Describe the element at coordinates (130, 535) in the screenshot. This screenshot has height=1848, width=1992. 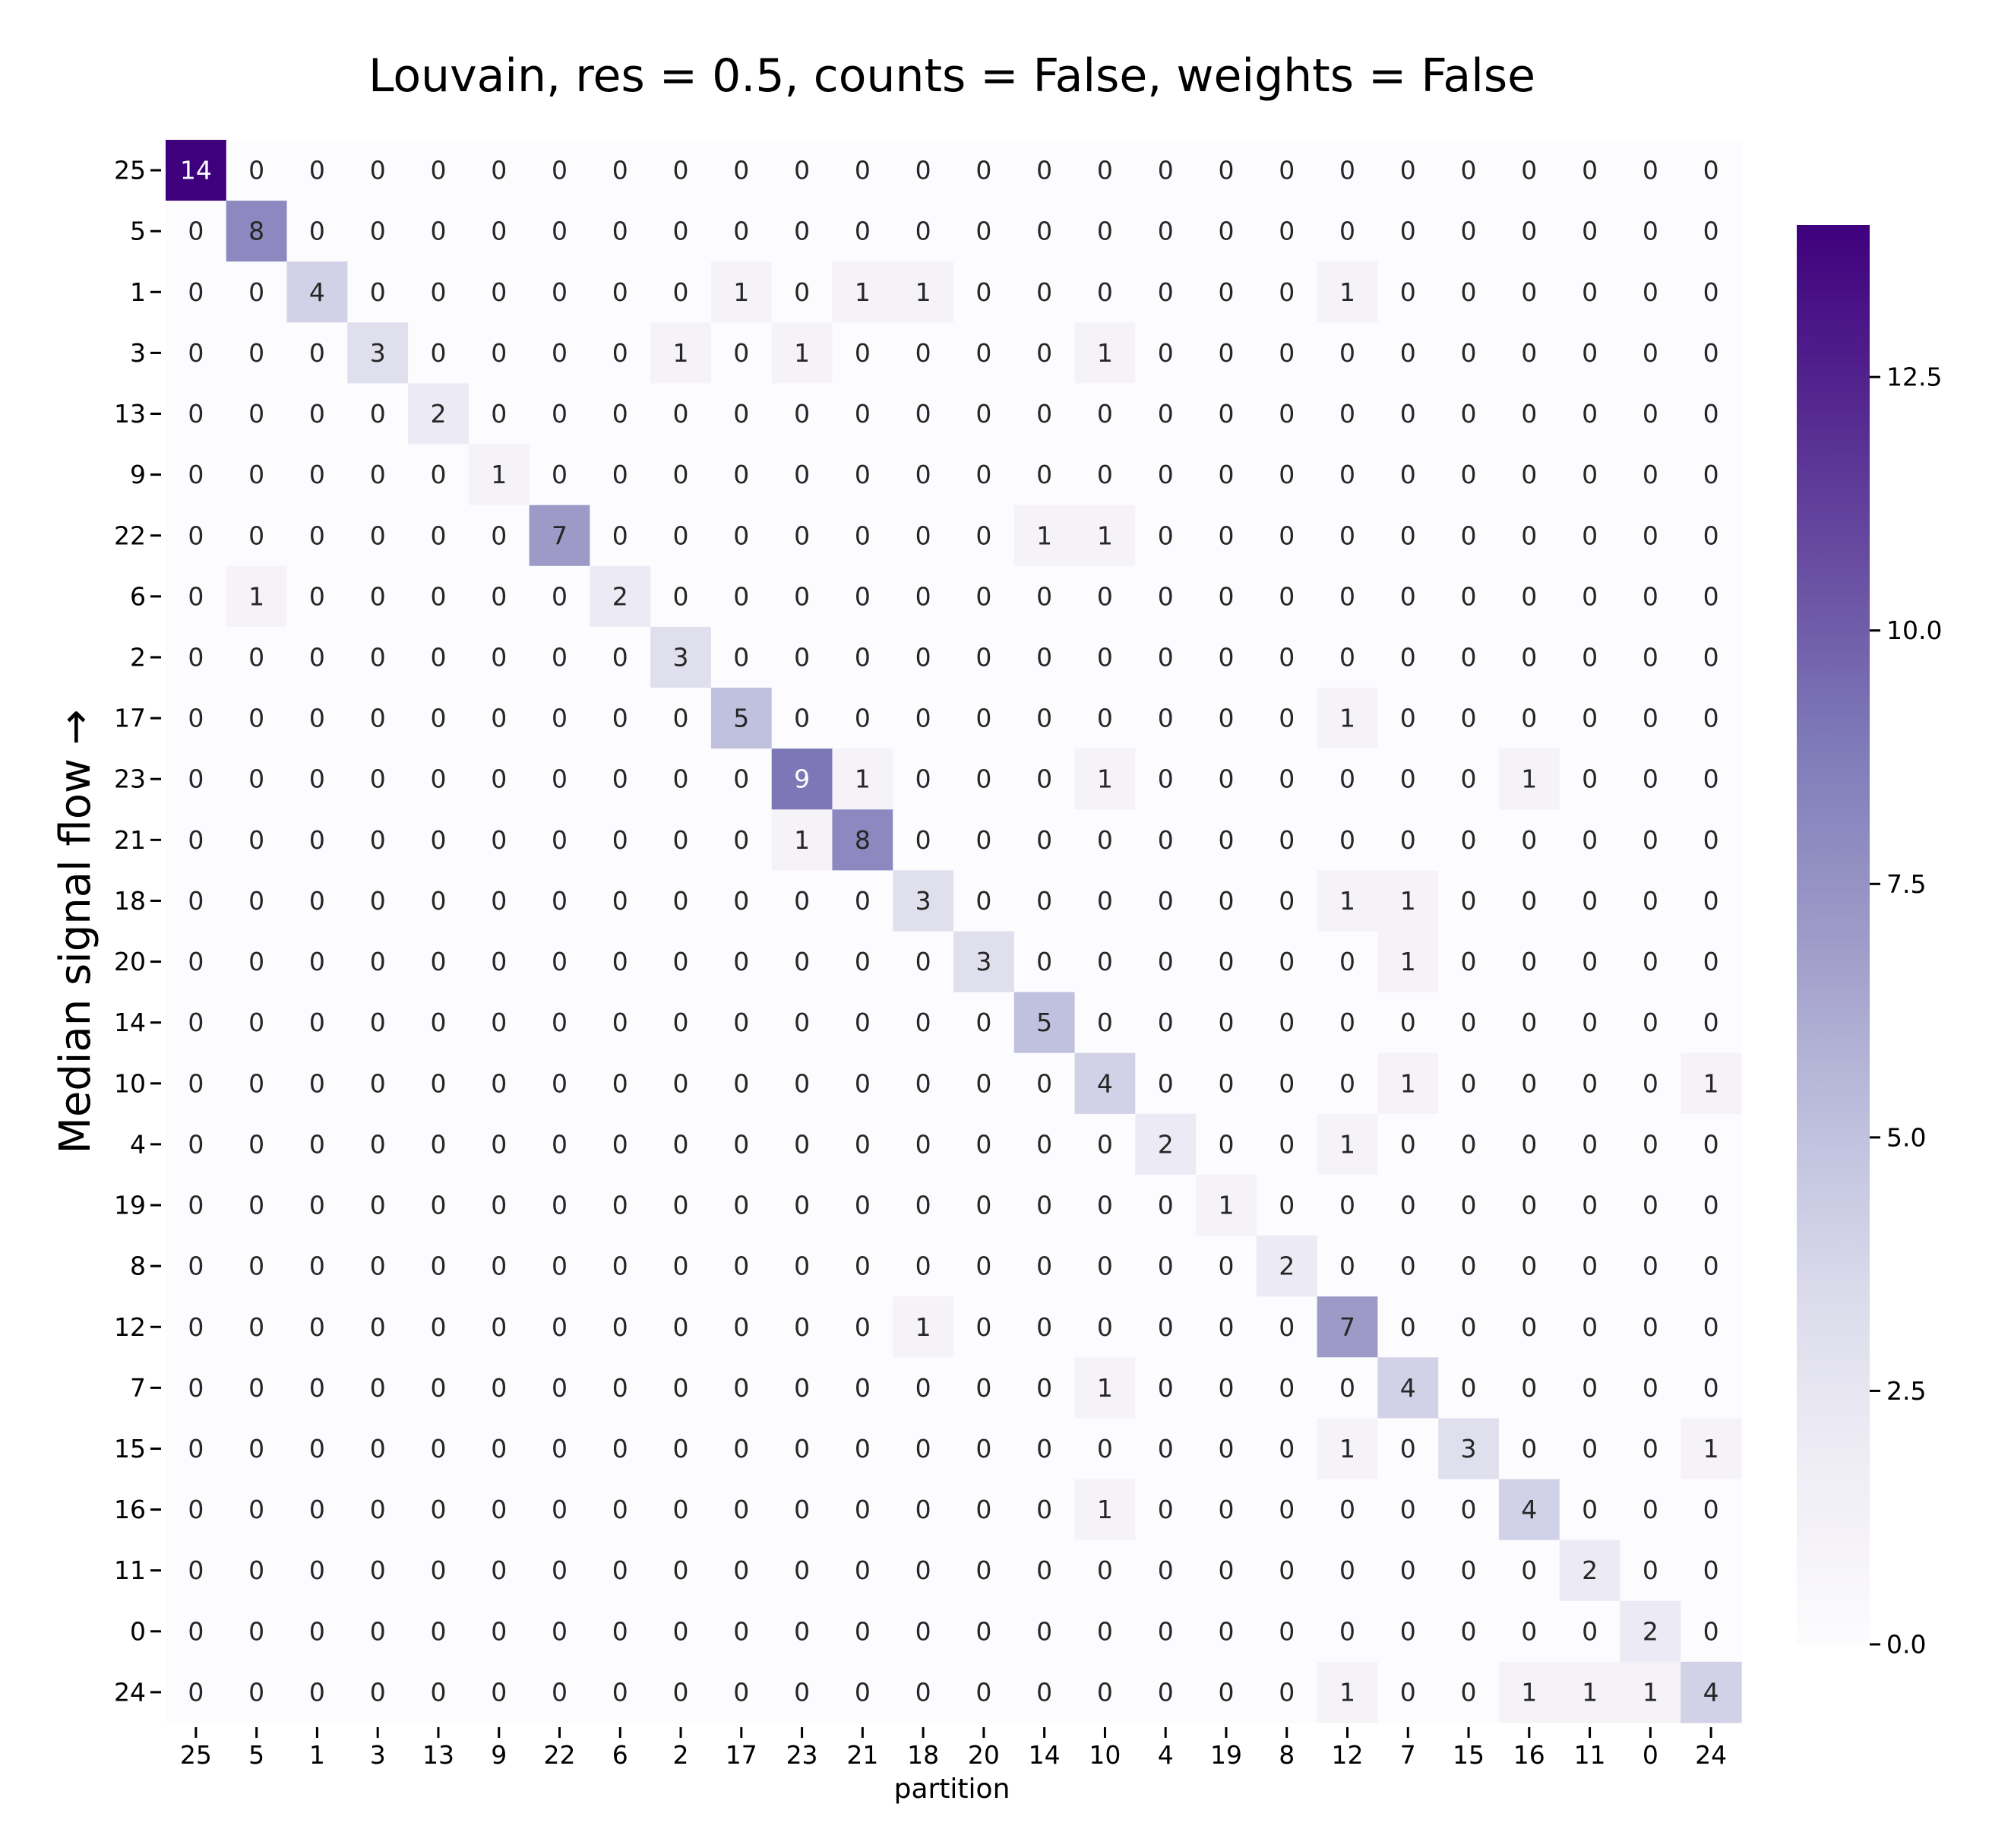
I see `y-tick-label: 22` at that location.